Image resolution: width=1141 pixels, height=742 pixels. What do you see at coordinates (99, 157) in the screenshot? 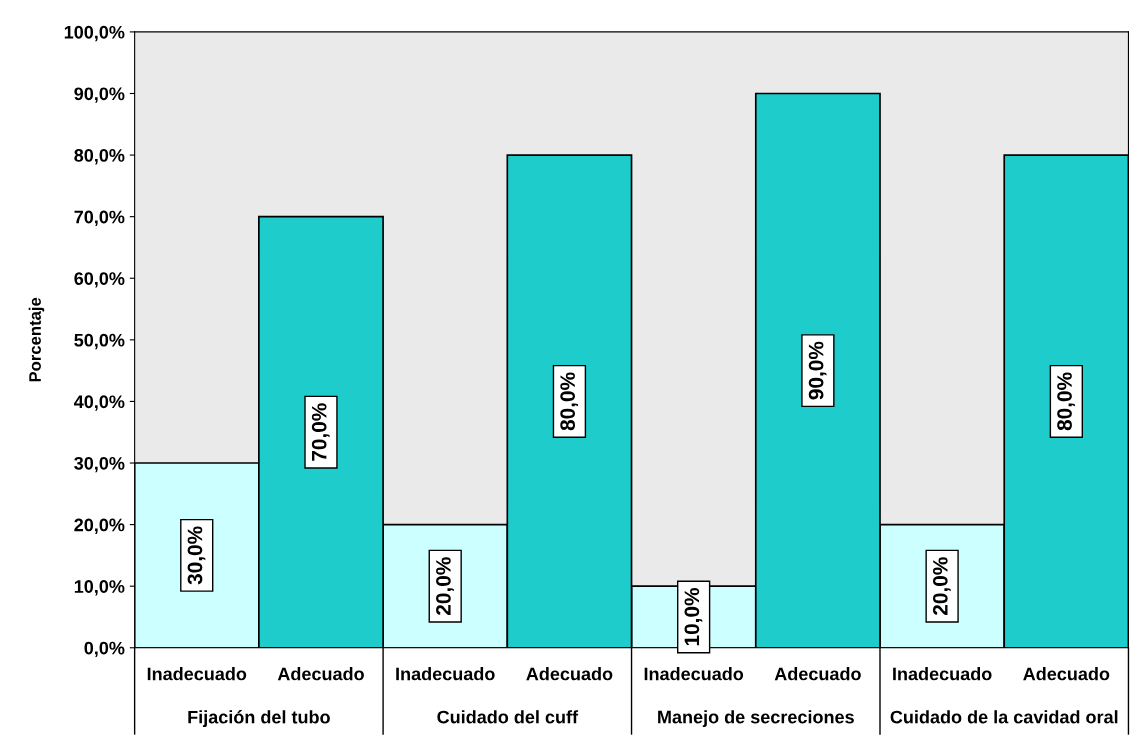
I see `y-tick-label: 80,0%` at bounding box center [99, 157].